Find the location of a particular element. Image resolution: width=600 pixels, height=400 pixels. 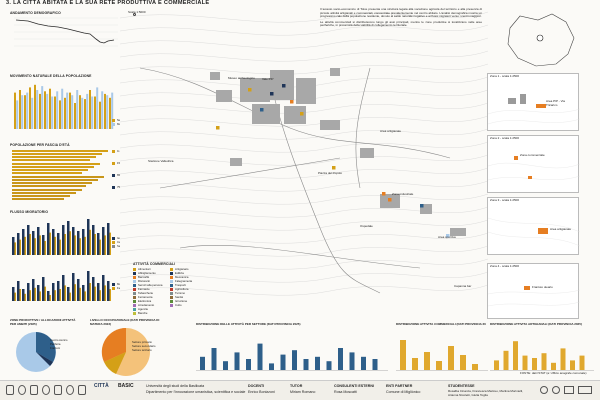

locator-map is located at coordinates (541, 40).